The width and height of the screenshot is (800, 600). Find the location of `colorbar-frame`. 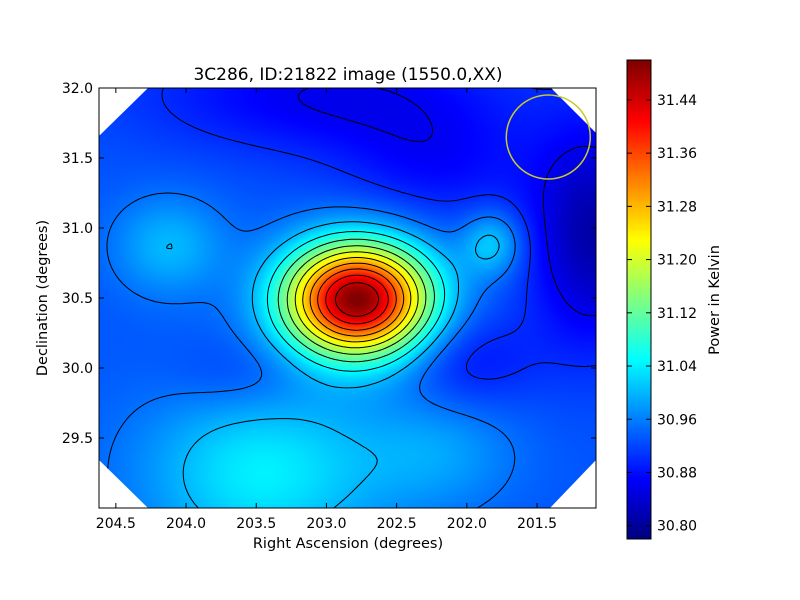

colorbar-frame is located at coordinates (639, 299).